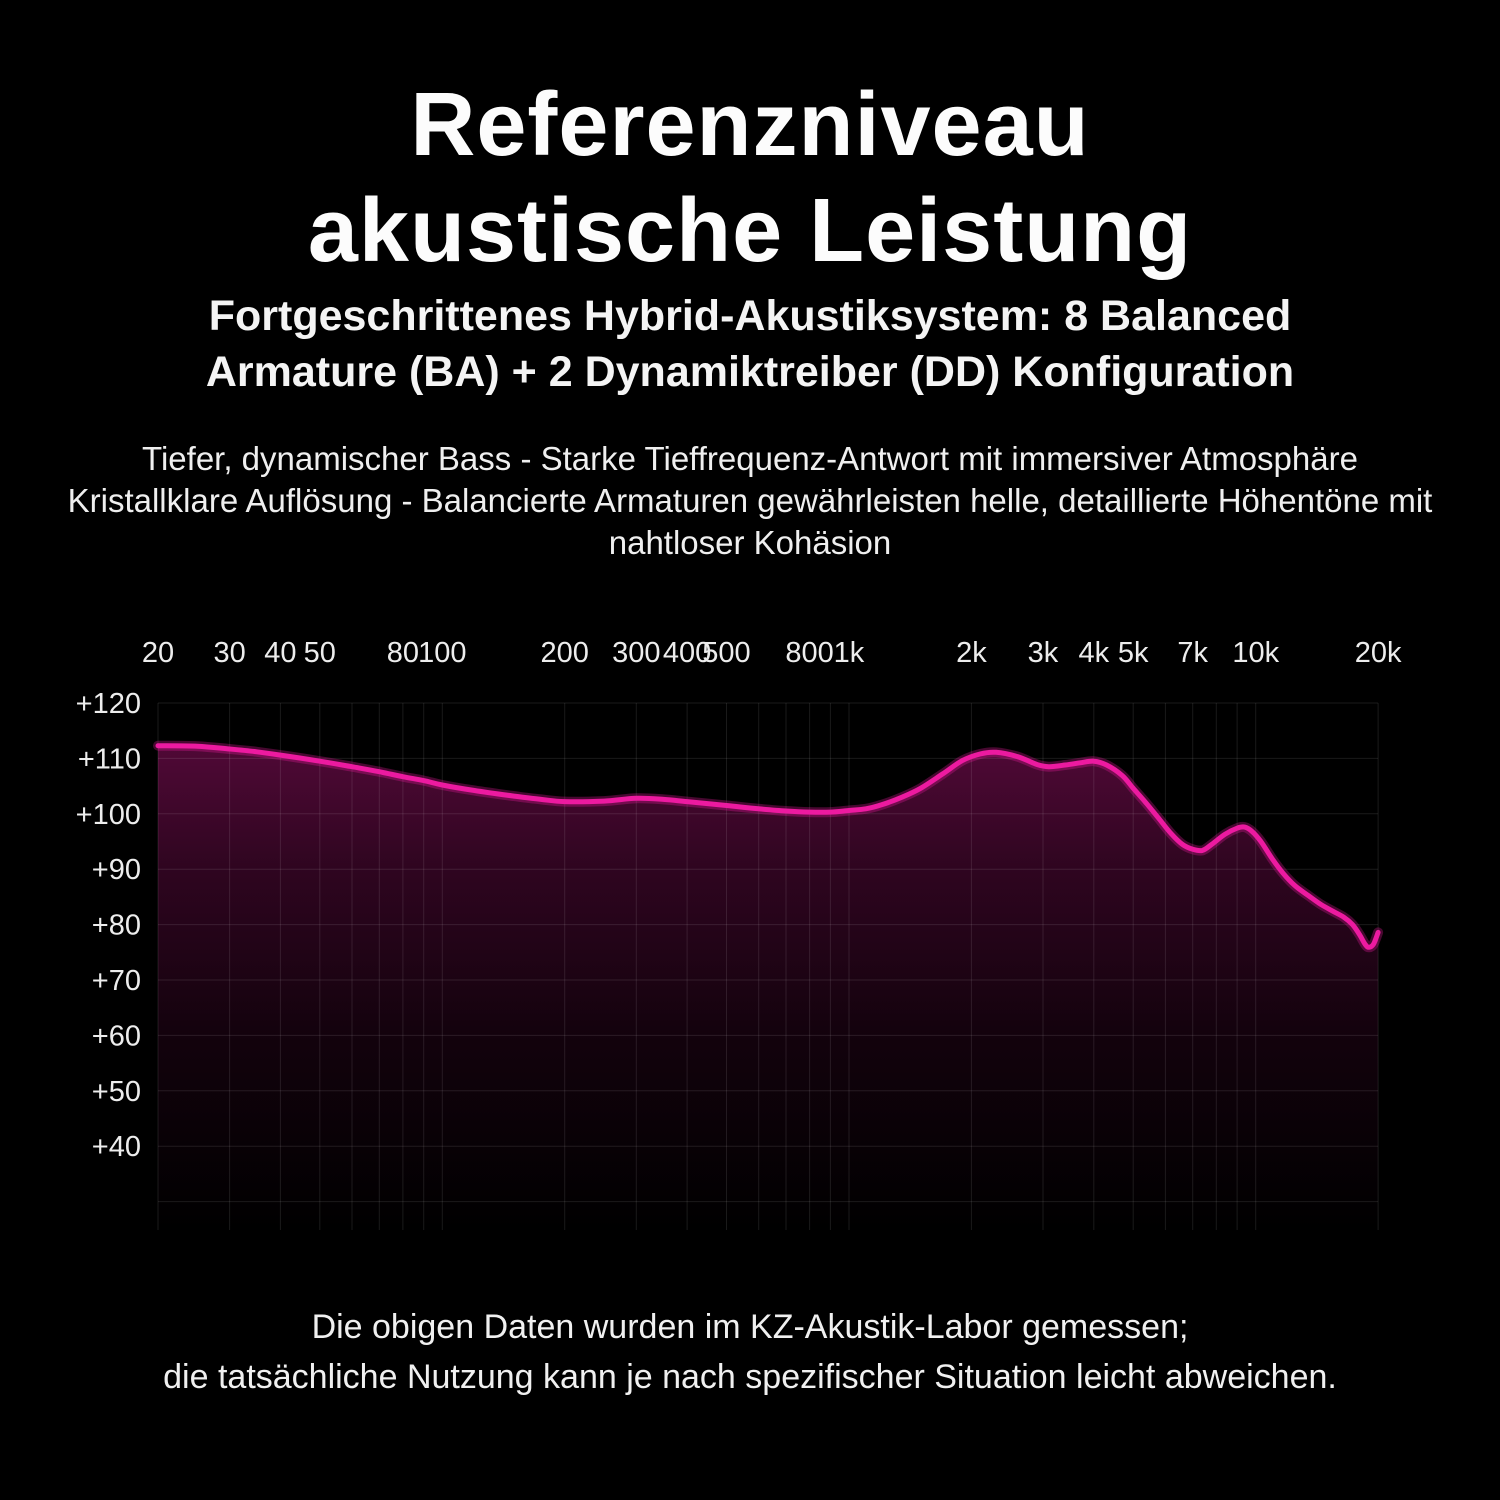 This screenshot has width=1500, height=1500. What do you see at coordinates (726, 653) in the screenshot?
I see `x-tick-label: 500` at bounding box center [726, 653].